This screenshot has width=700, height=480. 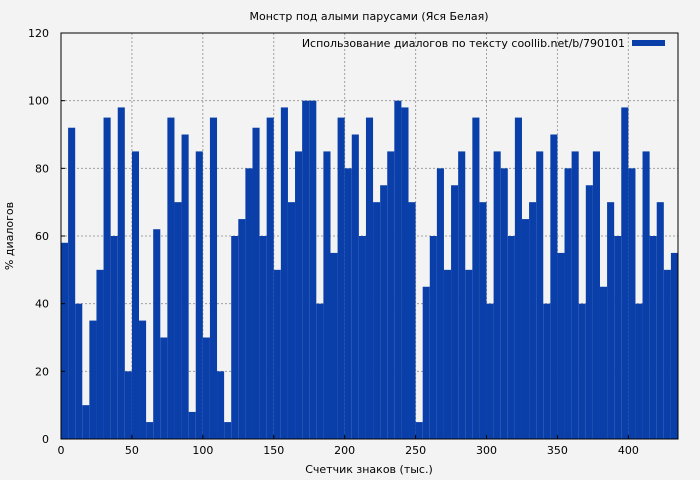 I want to click on x-tick-label: 50, so click(x=132, y=450).